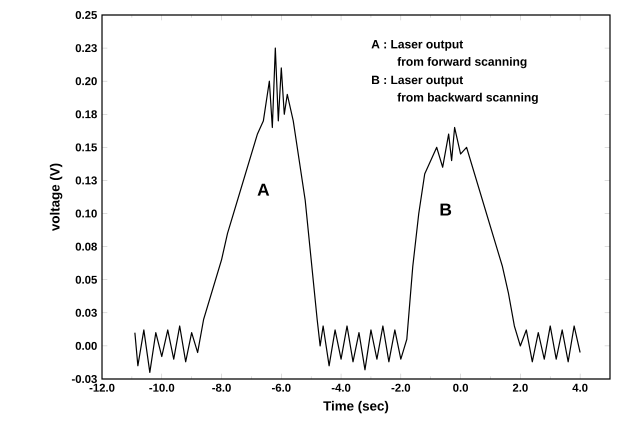 The width and height of the screenshot is (617, 435). What do you see at coordinates (281, 388) in the screenshot?
I see `x-tick-label: -6.0` at bounding box center [281, 388].